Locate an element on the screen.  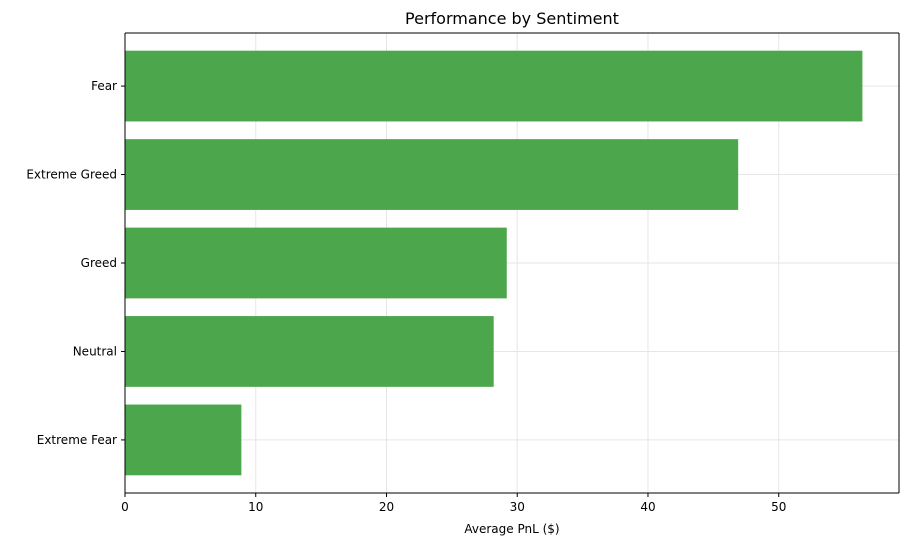
y-tick-label: Fear is located at coordinates (104, 86).